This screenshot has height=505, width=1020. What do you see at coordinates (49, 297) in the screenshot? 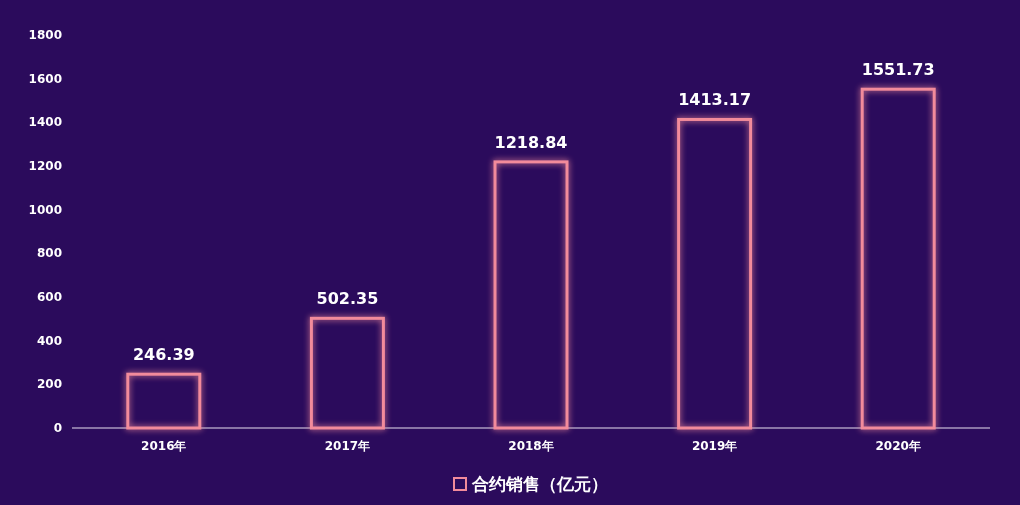
I see `y-tick-label: 600` at bounding box center [49, 297].